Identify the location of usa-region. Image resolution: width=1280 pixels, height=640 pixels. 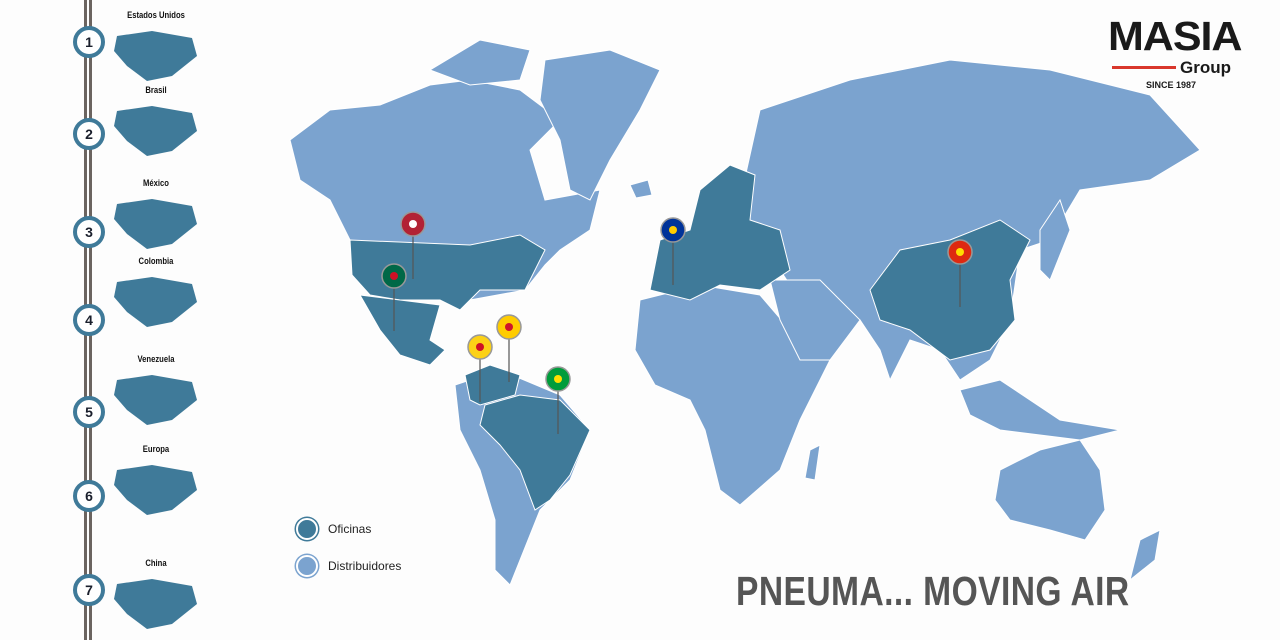
(447, 272).